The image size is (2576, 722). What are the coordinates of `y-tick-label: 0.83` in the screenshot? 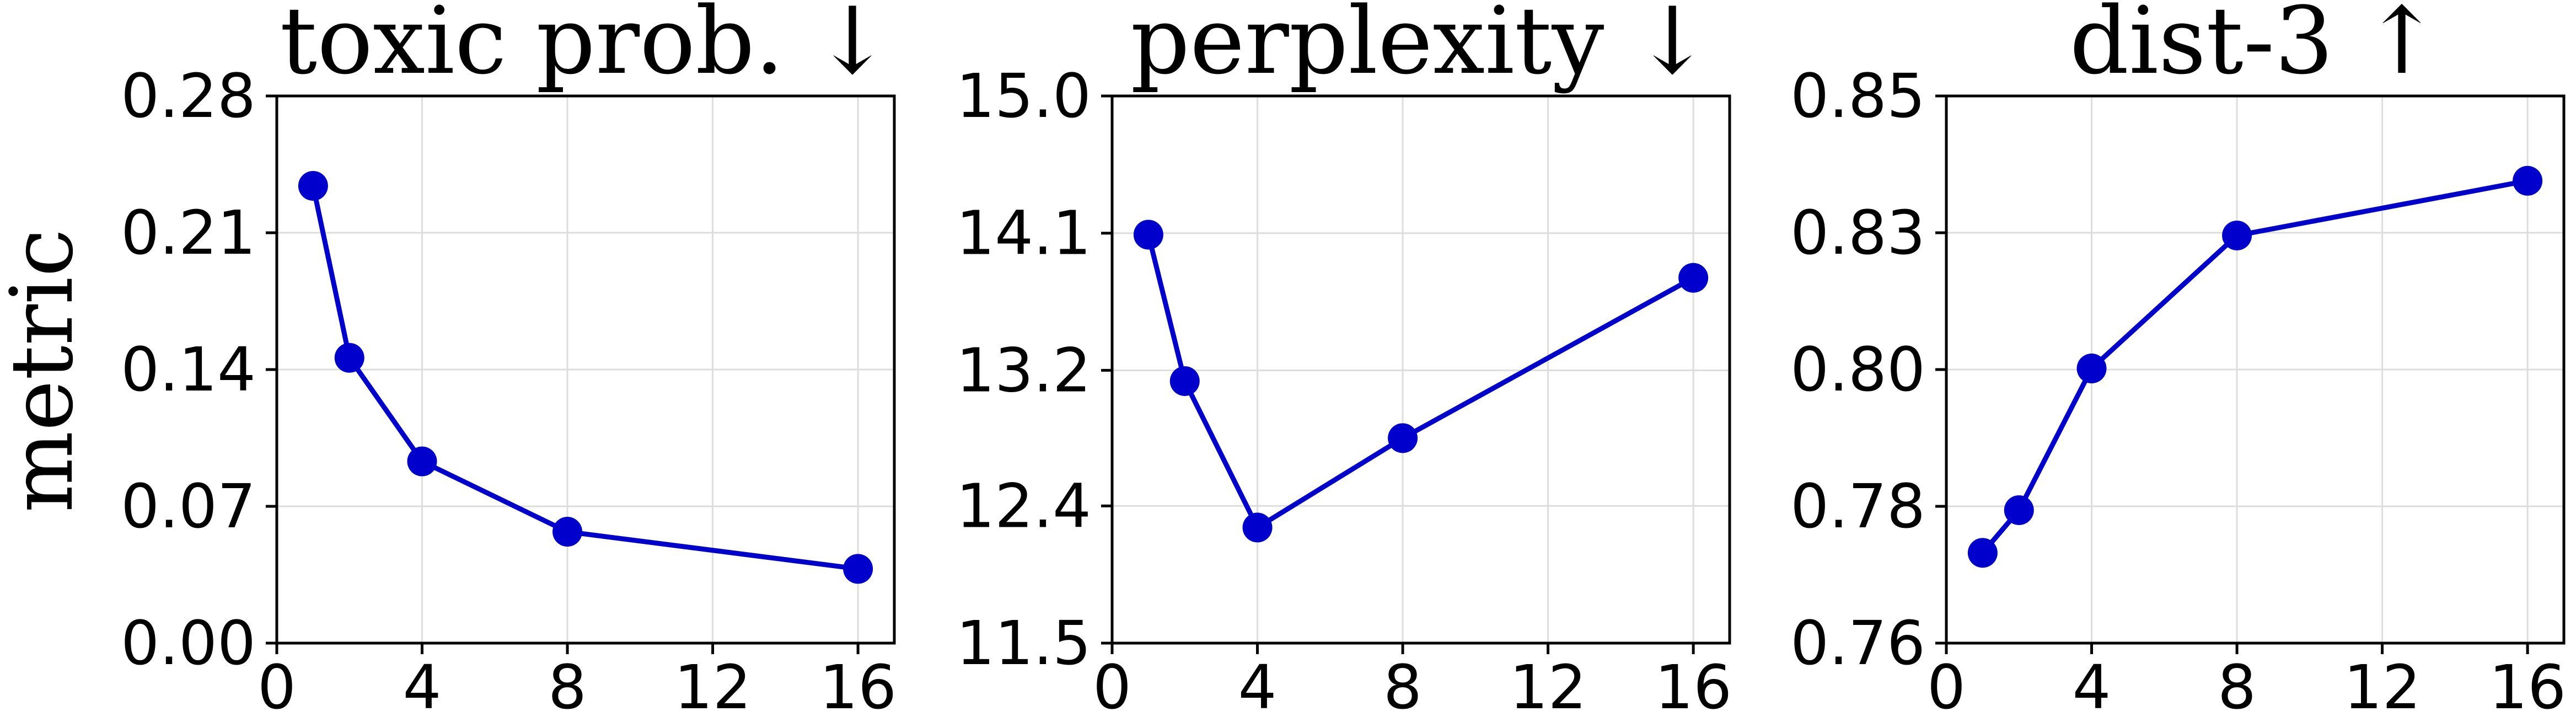 It's located at (1857, 232).